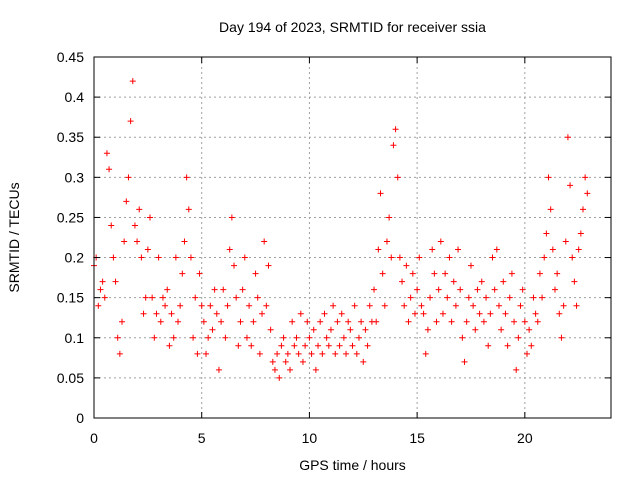  I want to click on x-tick-label: 5, so click(202, 438).